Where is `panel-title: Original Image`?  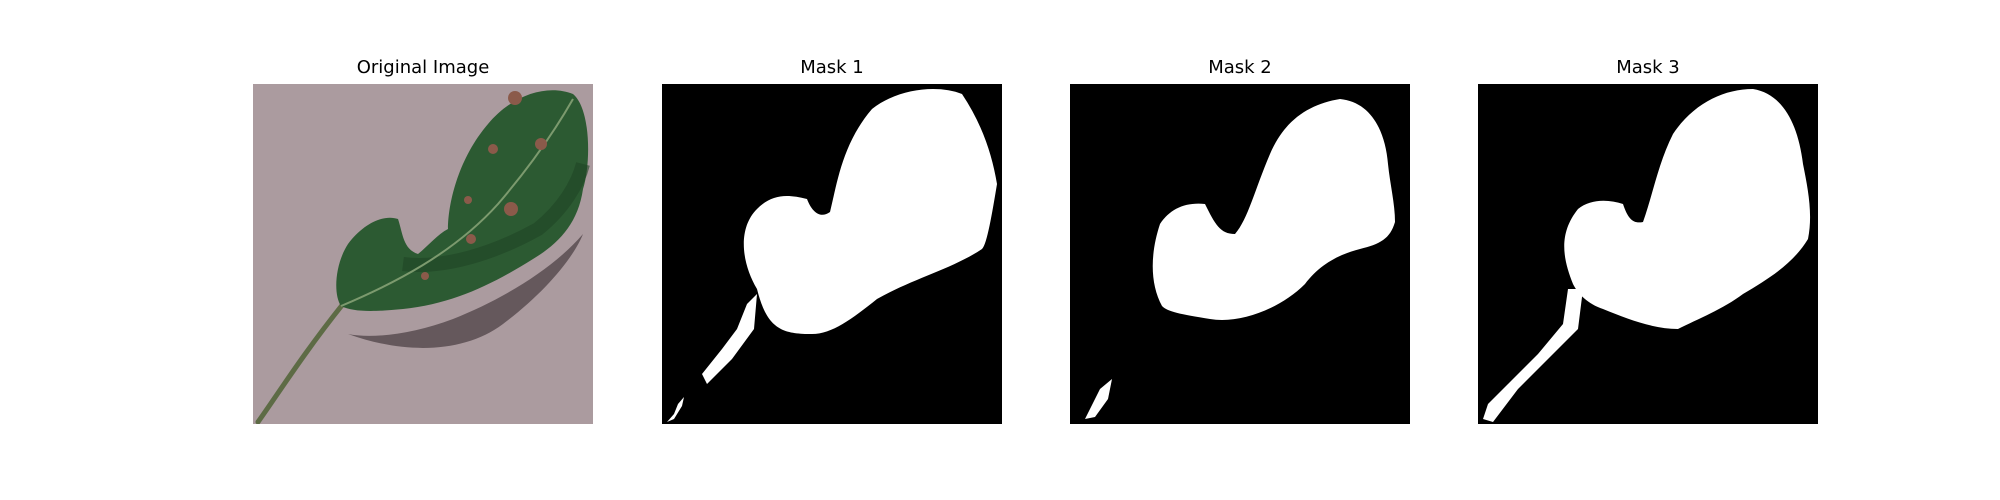 panel-title: Original Image is located at coordinates (423, 67).